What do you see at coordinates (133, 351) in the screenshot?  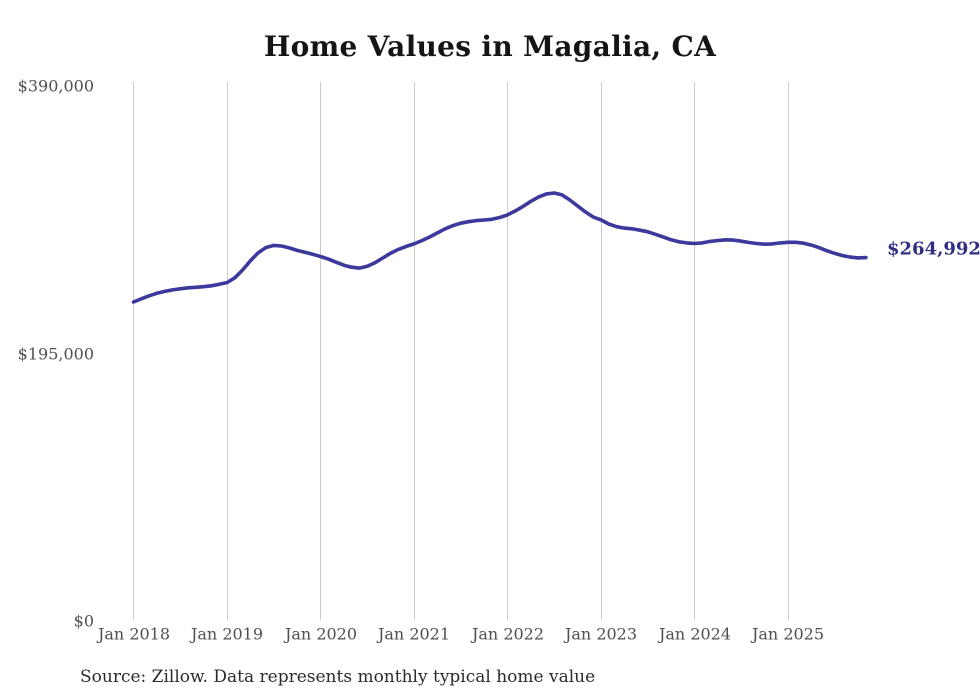 I see `gridline-jan-2018` at bounding box center [133, 351].